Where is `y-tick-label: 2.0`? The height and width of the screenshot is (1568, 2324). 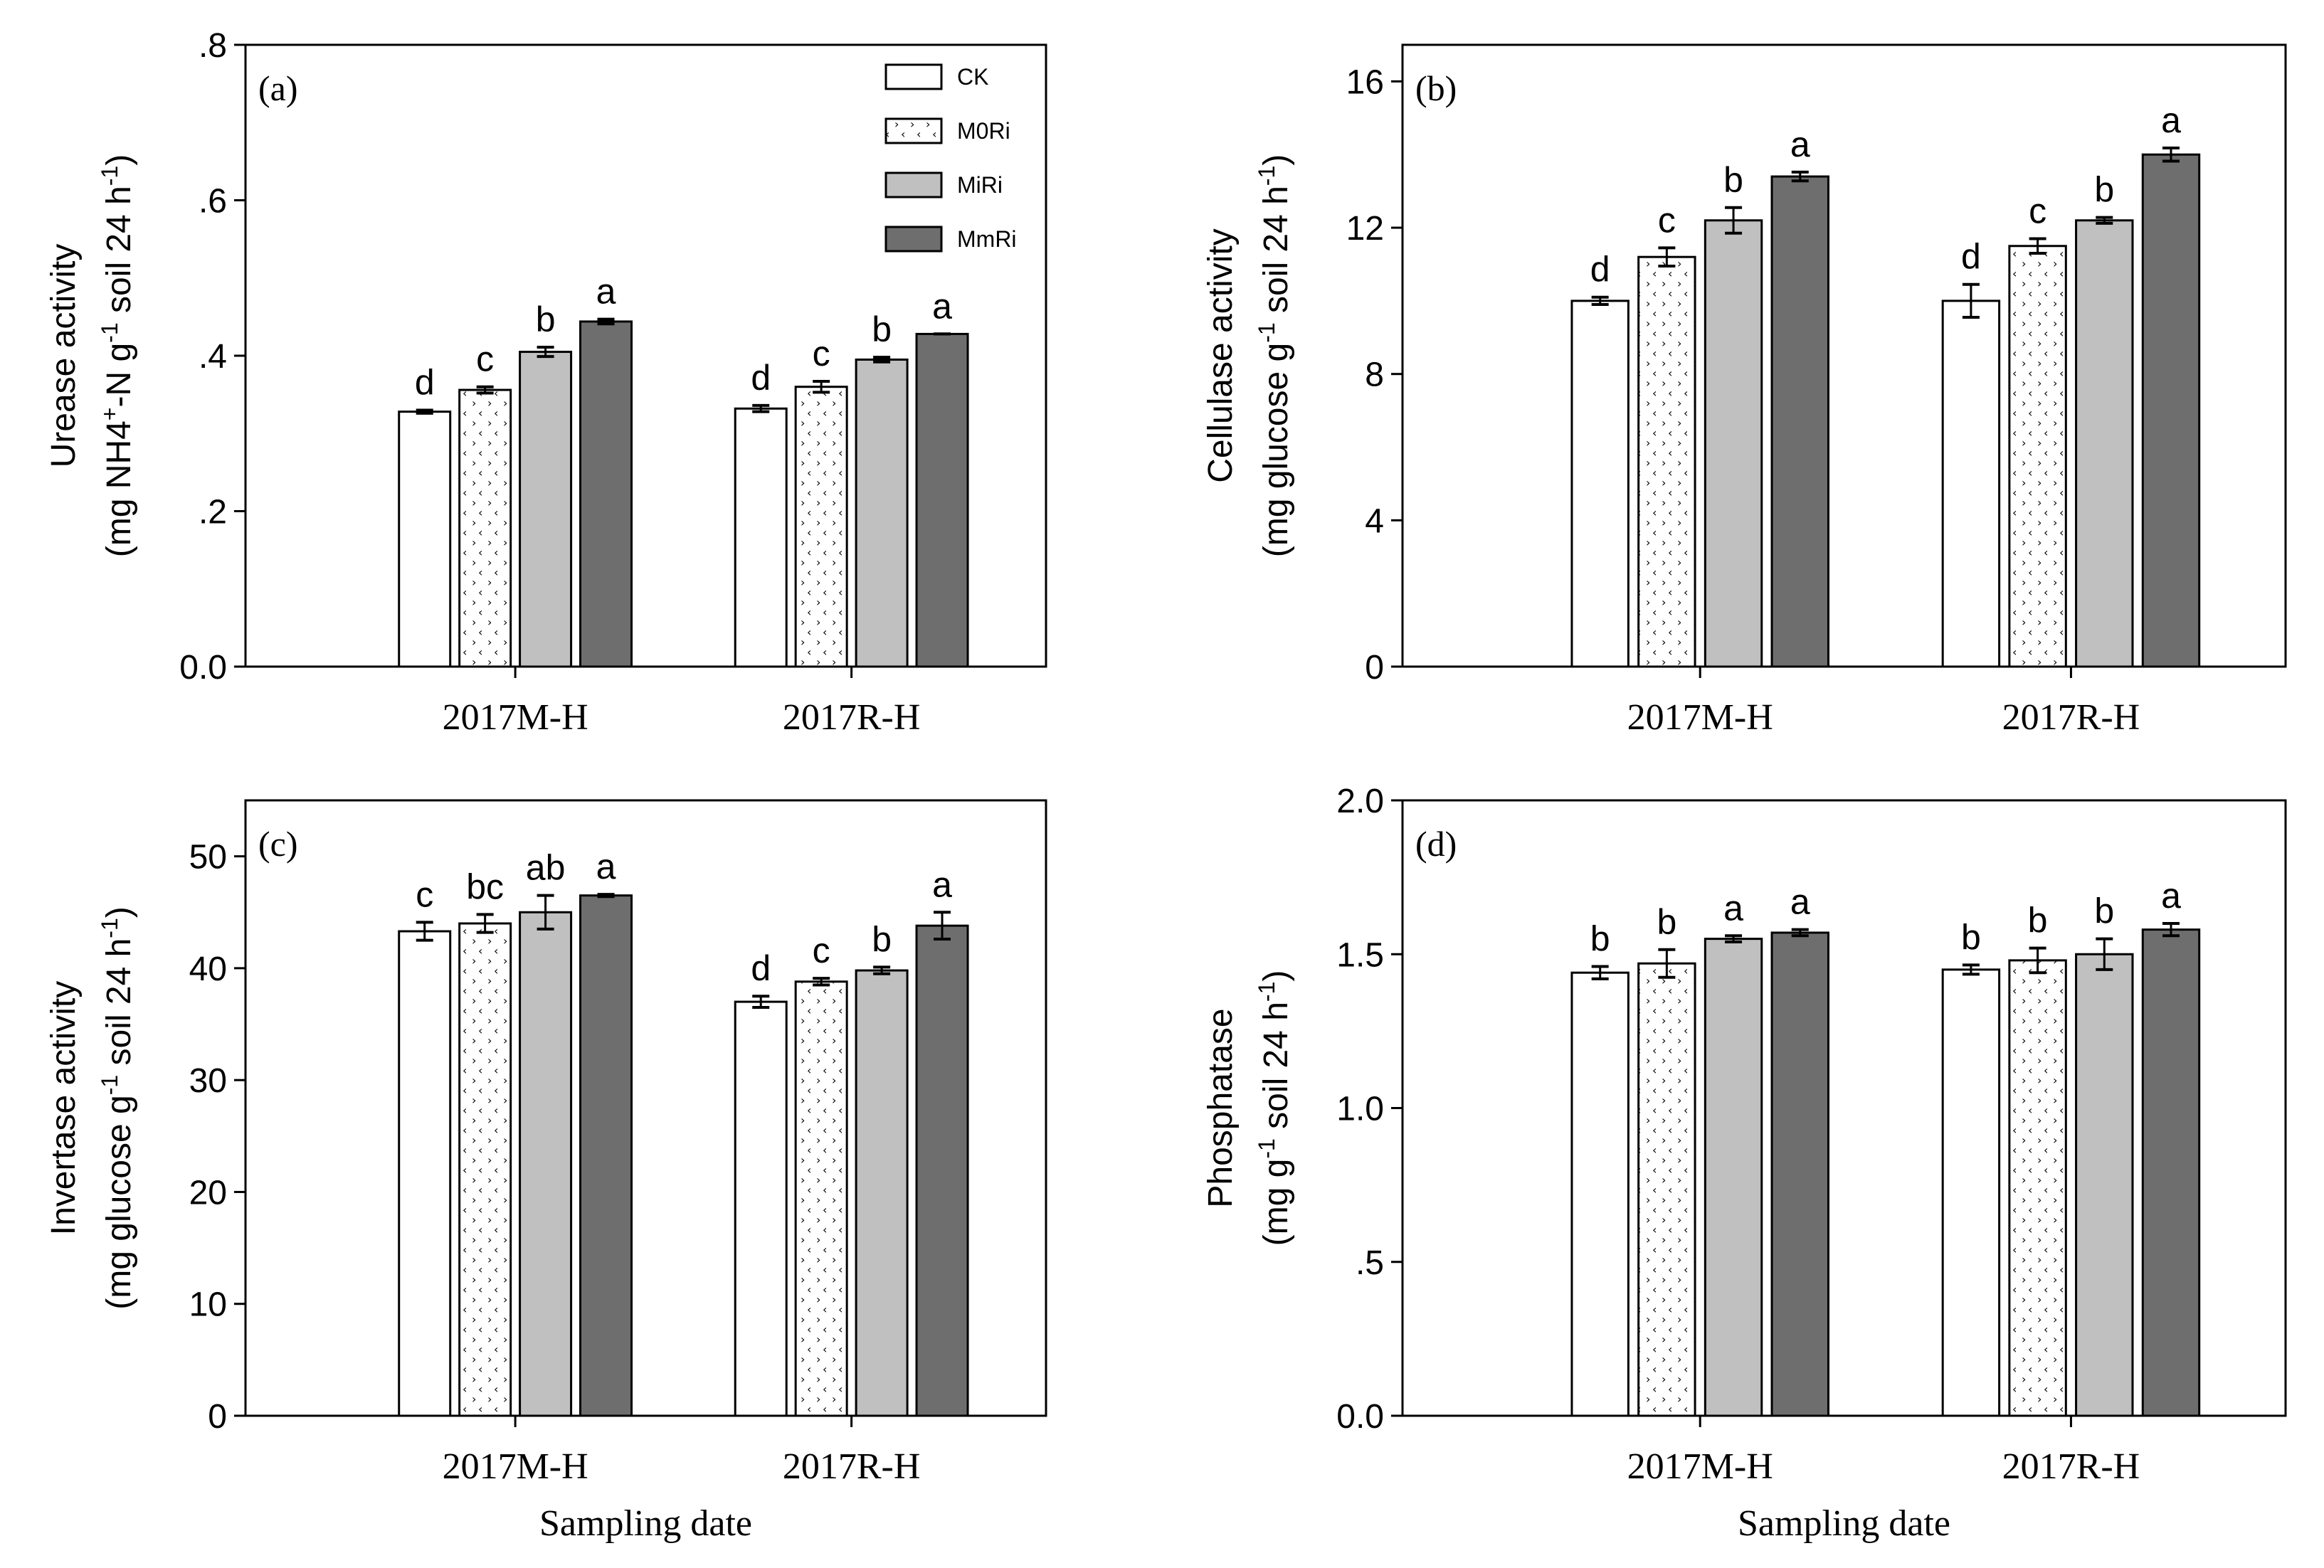
y-tick-label: 2.0 is located at coordinates (1360, 801).